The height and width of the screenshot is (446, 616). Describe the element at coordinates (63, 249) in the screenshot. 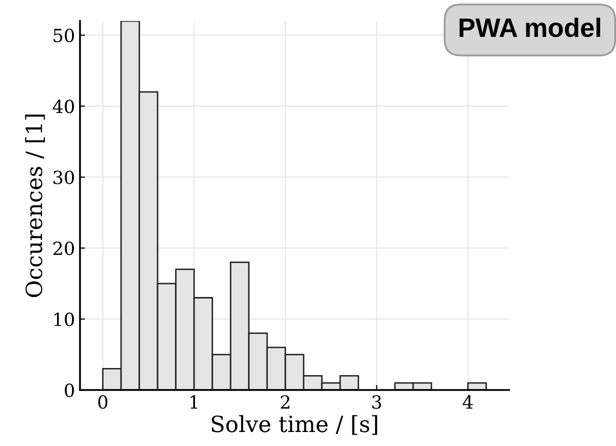

I see `y-tick-label: 20` at that location.